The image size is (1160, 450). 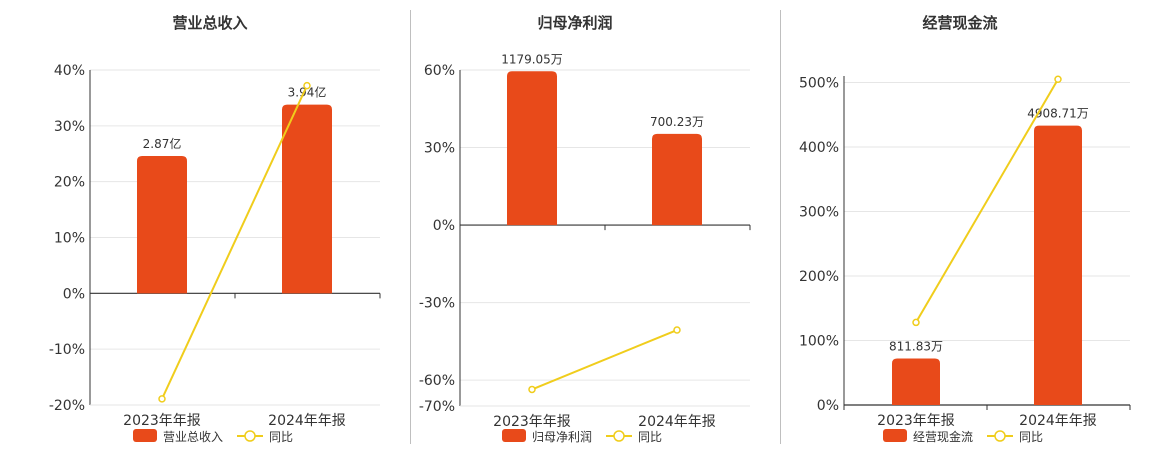 I want to click on y-tick-label: 400%, so click(x=819, y=148).